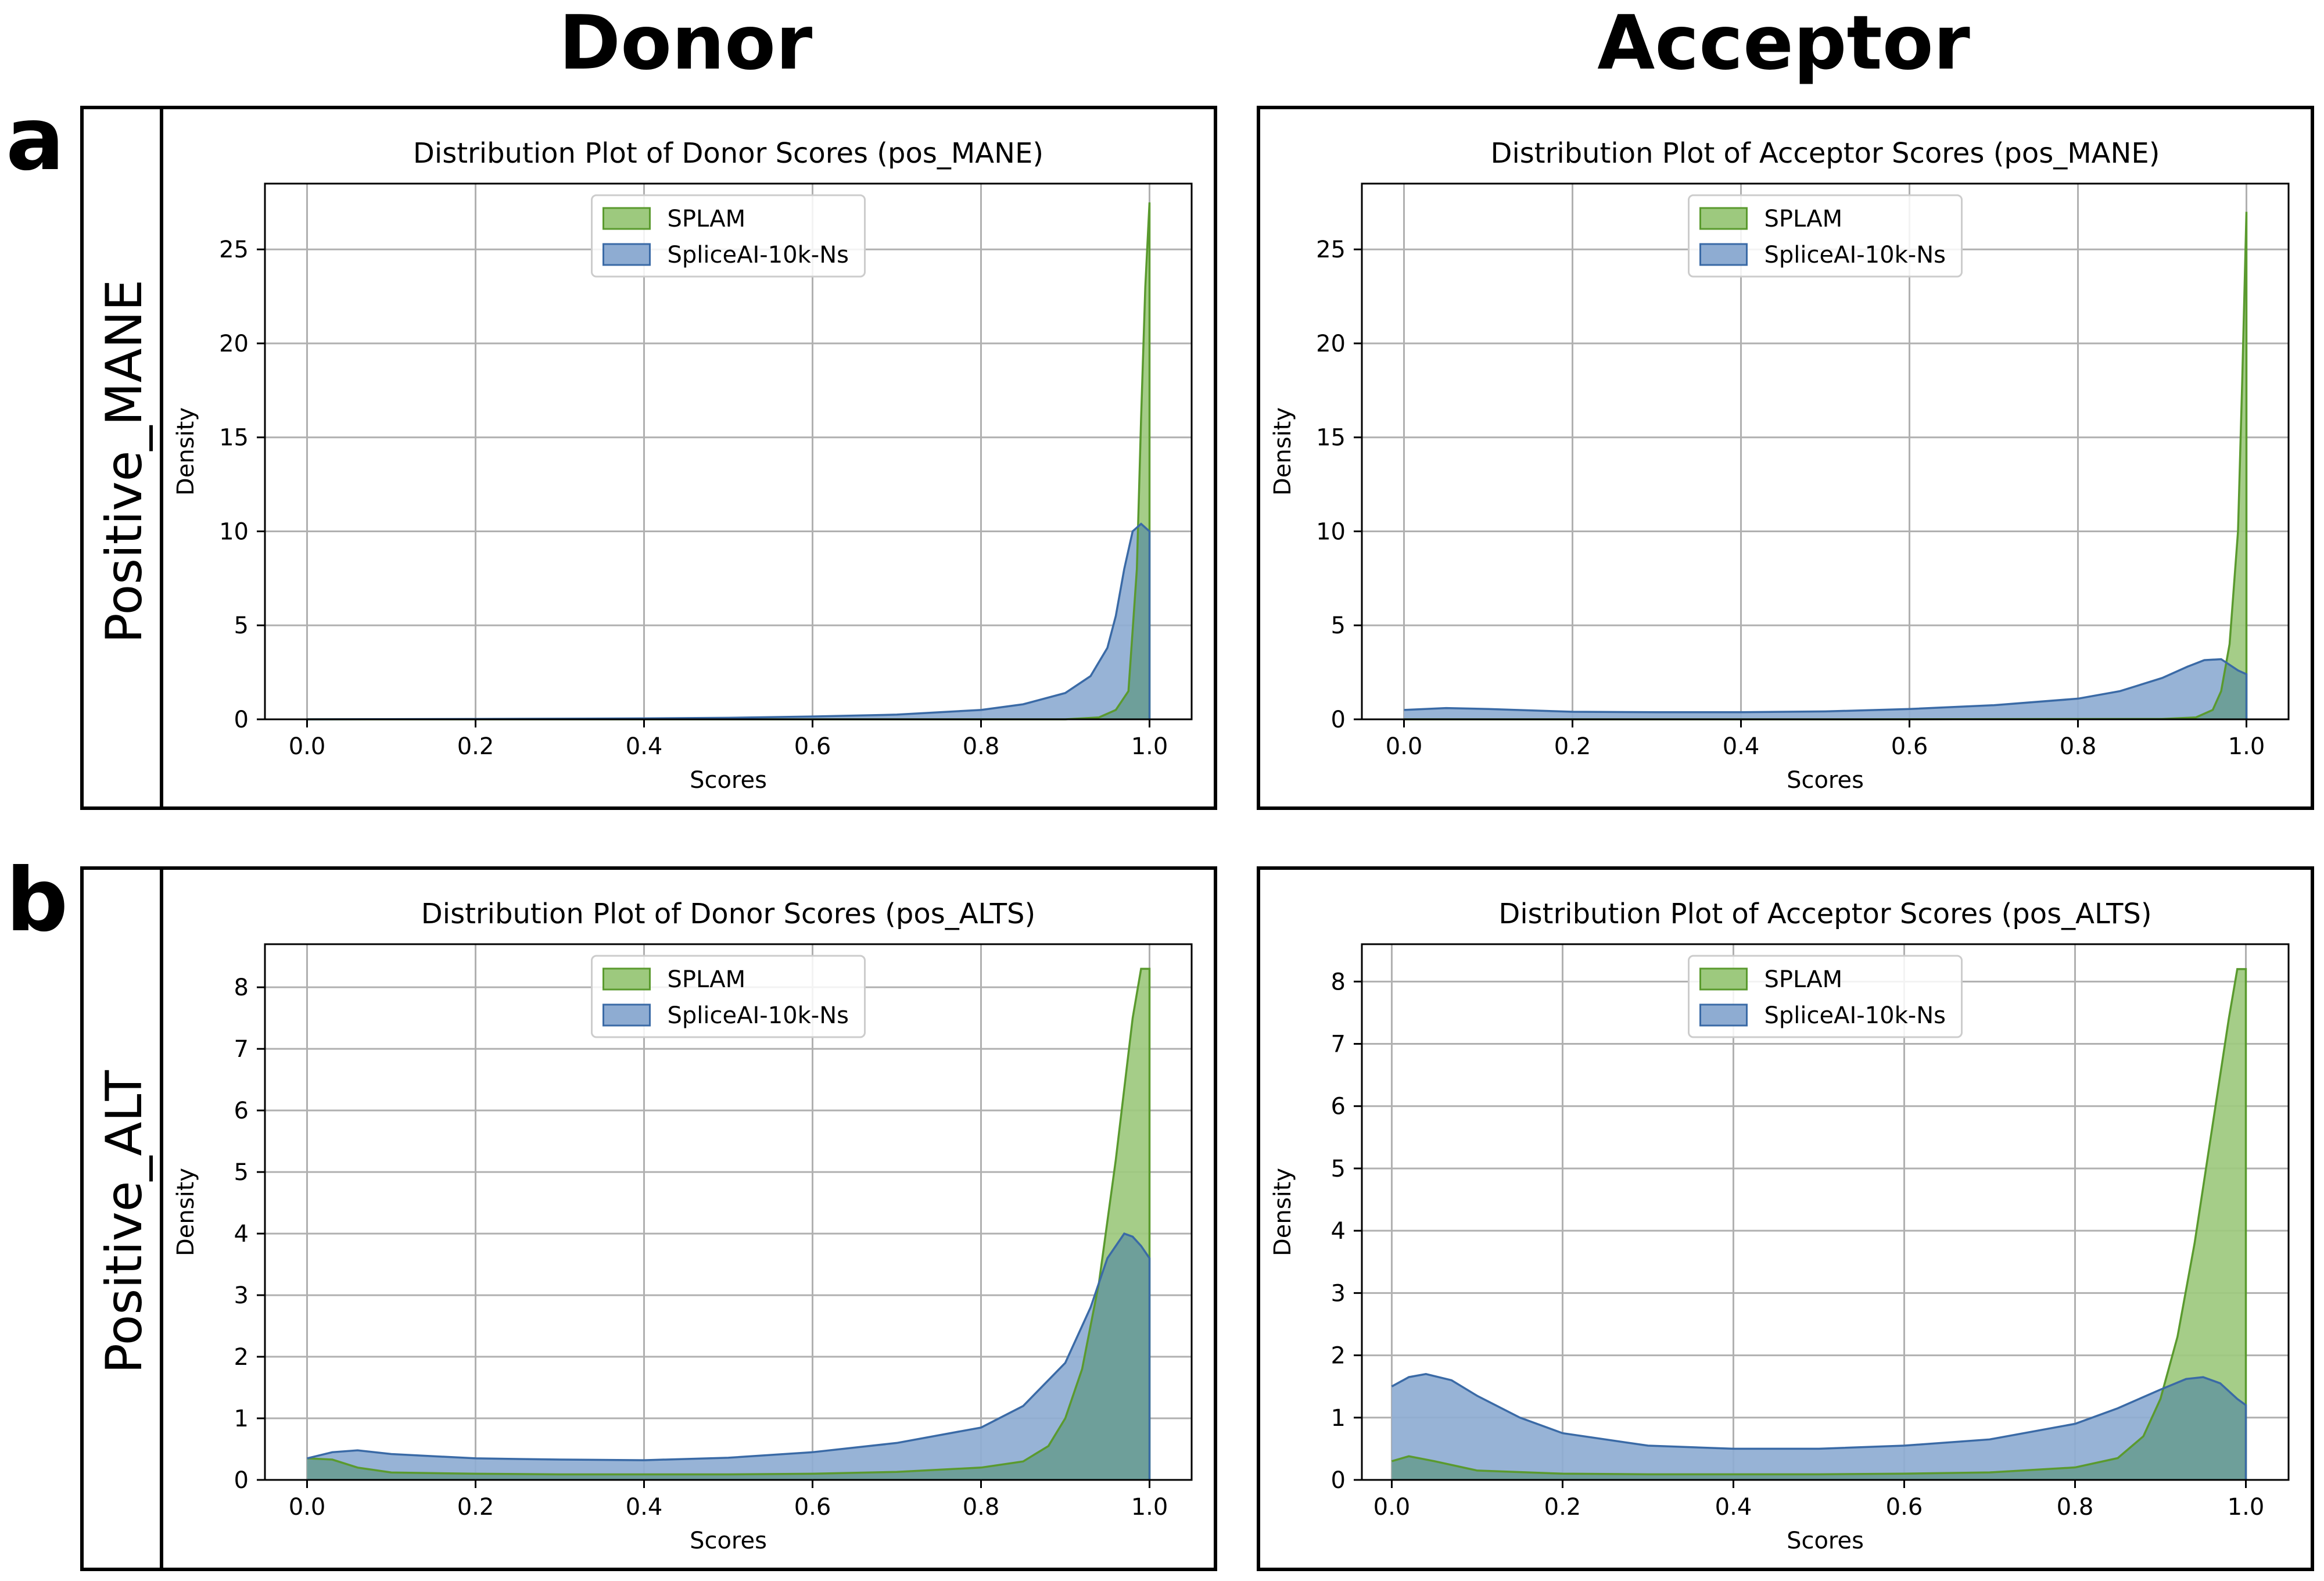  Describe the element at coordinates (241, 1111) in the screenshot. I see `y-tick-label: 6` at that location.